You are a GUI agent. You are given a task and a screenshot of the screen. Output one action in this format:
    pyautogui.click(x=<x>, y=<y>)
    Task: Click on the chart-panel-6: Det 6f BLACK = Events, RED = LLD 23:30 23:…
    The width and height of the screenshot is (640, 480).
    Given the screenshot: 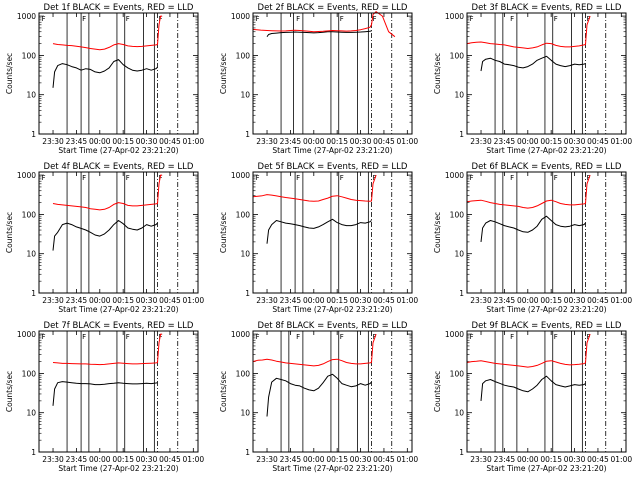 What is the action you would take?
    pyautogui.click(x=532, y=238)
    